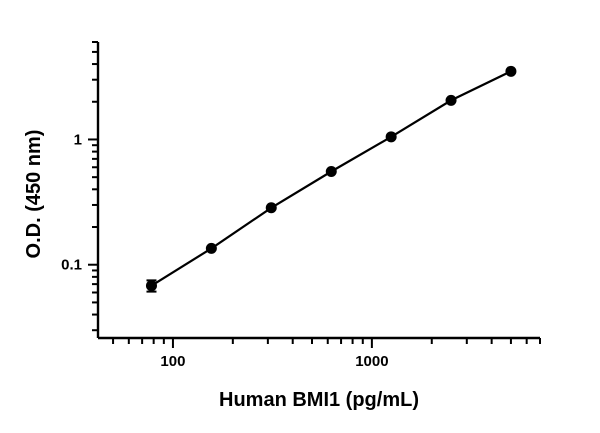 This screenshot has height=433, width=600. I want to click on x-tick-label: 1000, so click(371, 361).